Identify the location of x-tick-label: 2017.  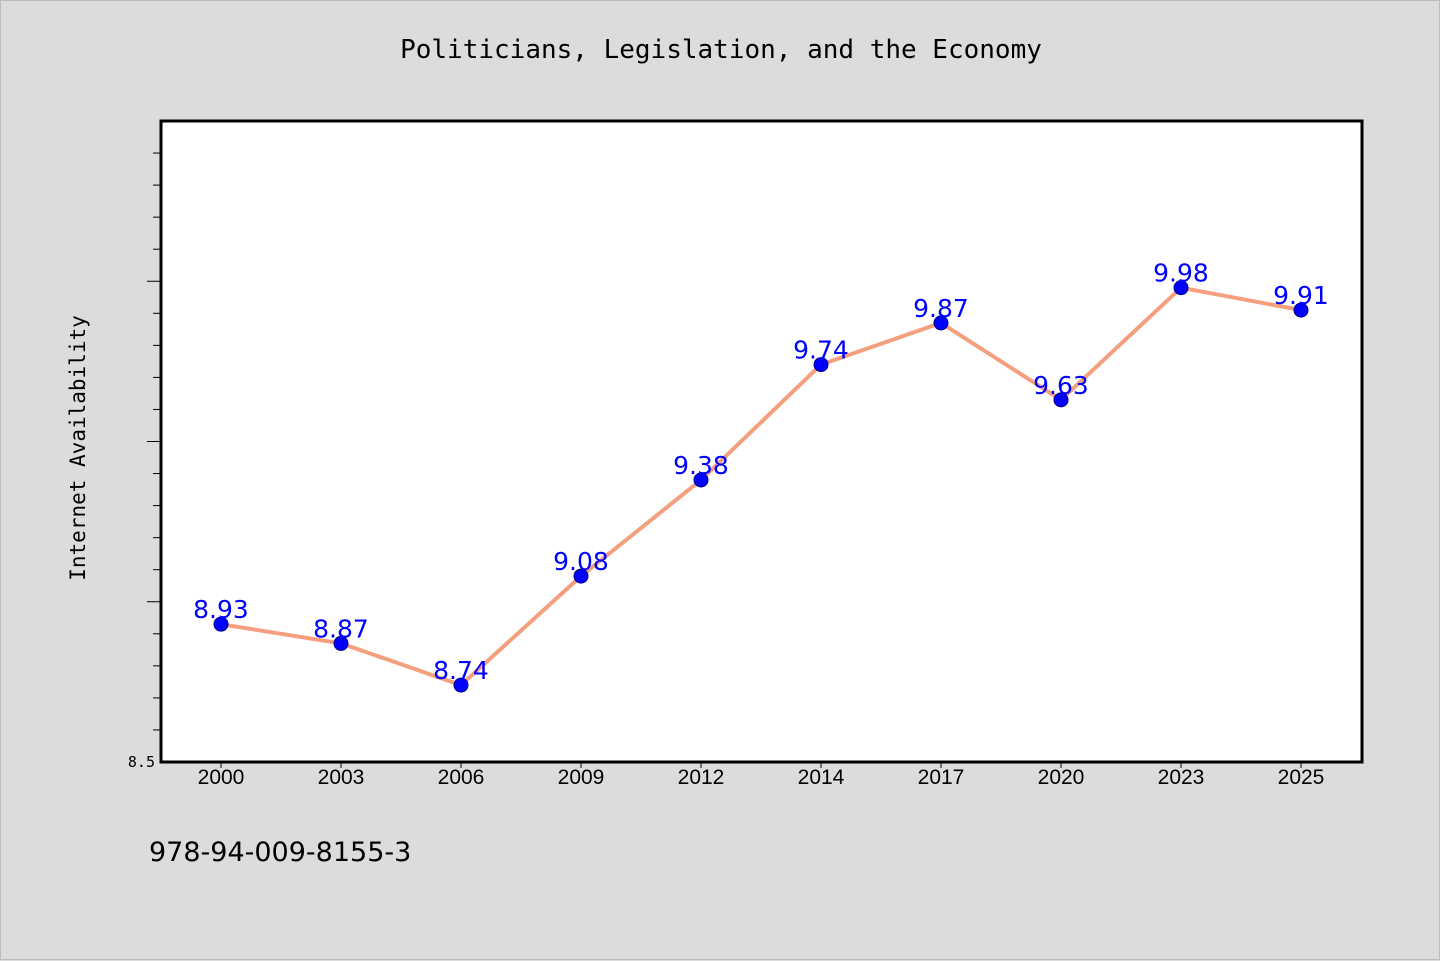
(941, 777).